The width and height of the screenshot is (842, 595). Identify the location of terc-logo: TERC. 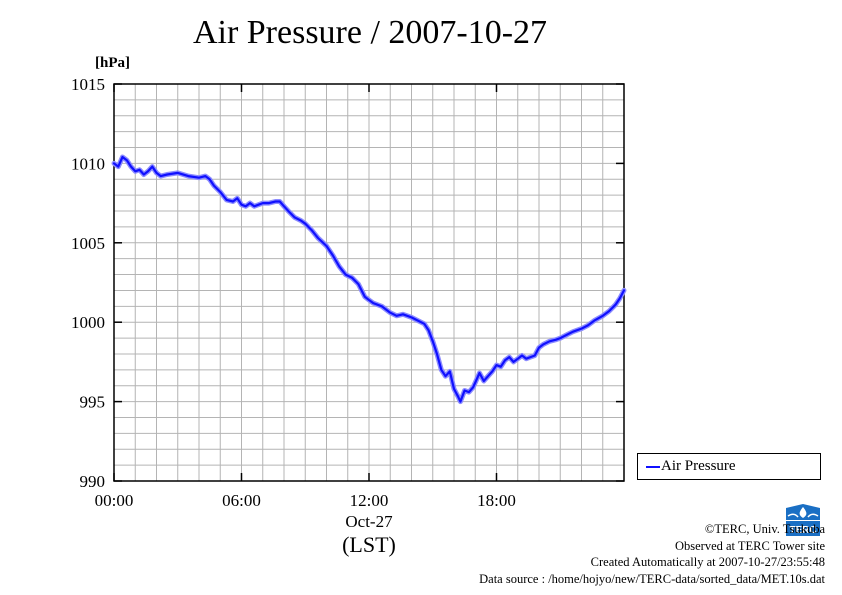
(803, 520).